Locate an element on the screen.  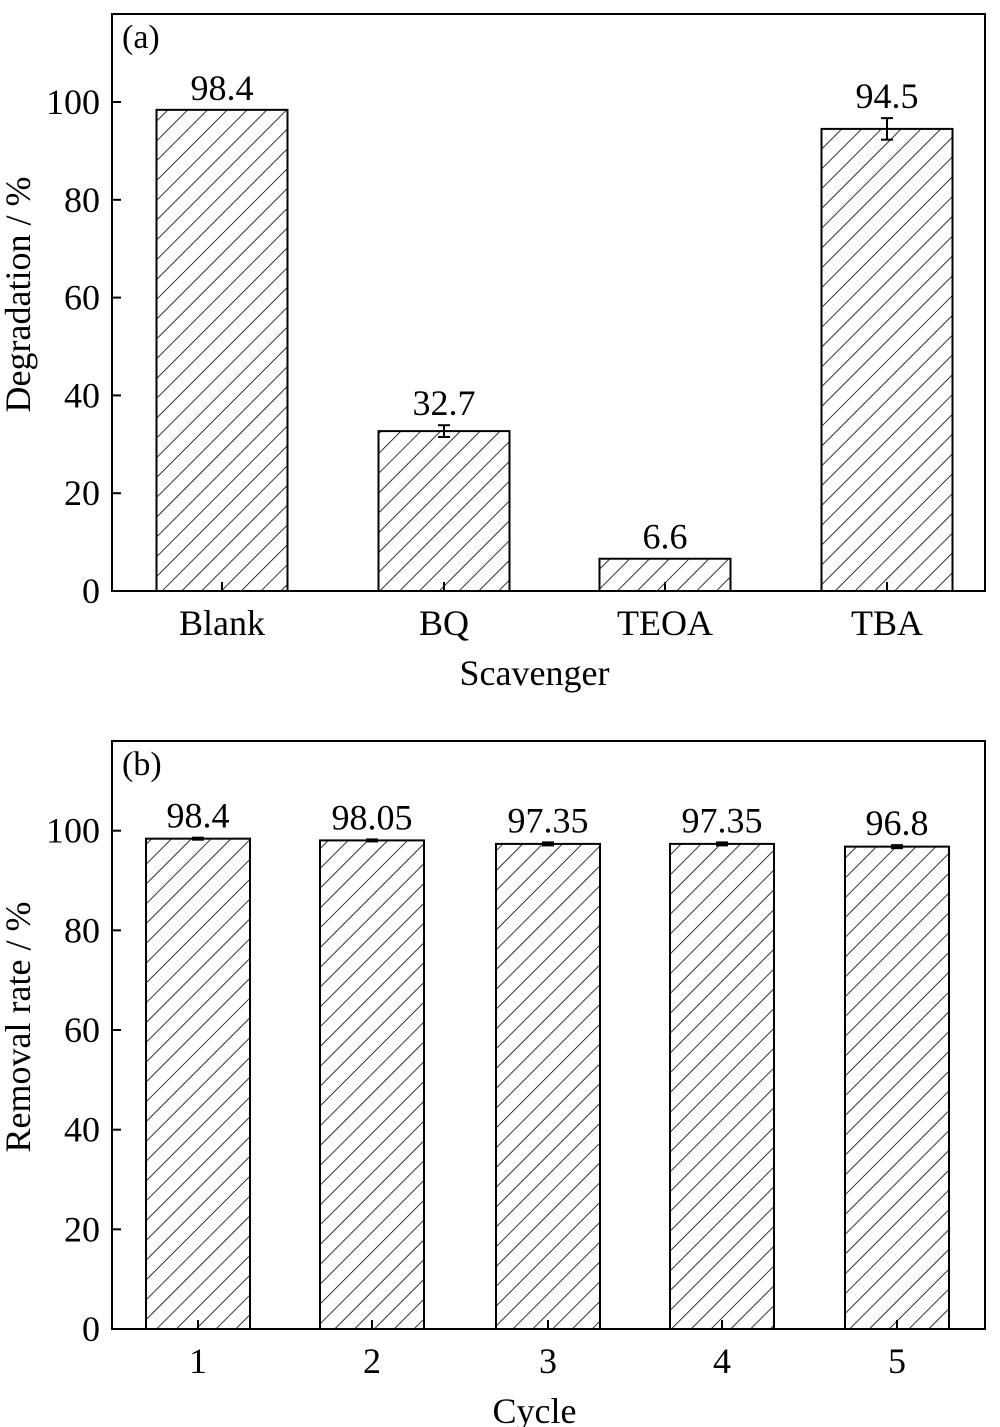
y-axis-title: Degradation / % is located at coordinates (19, 295).